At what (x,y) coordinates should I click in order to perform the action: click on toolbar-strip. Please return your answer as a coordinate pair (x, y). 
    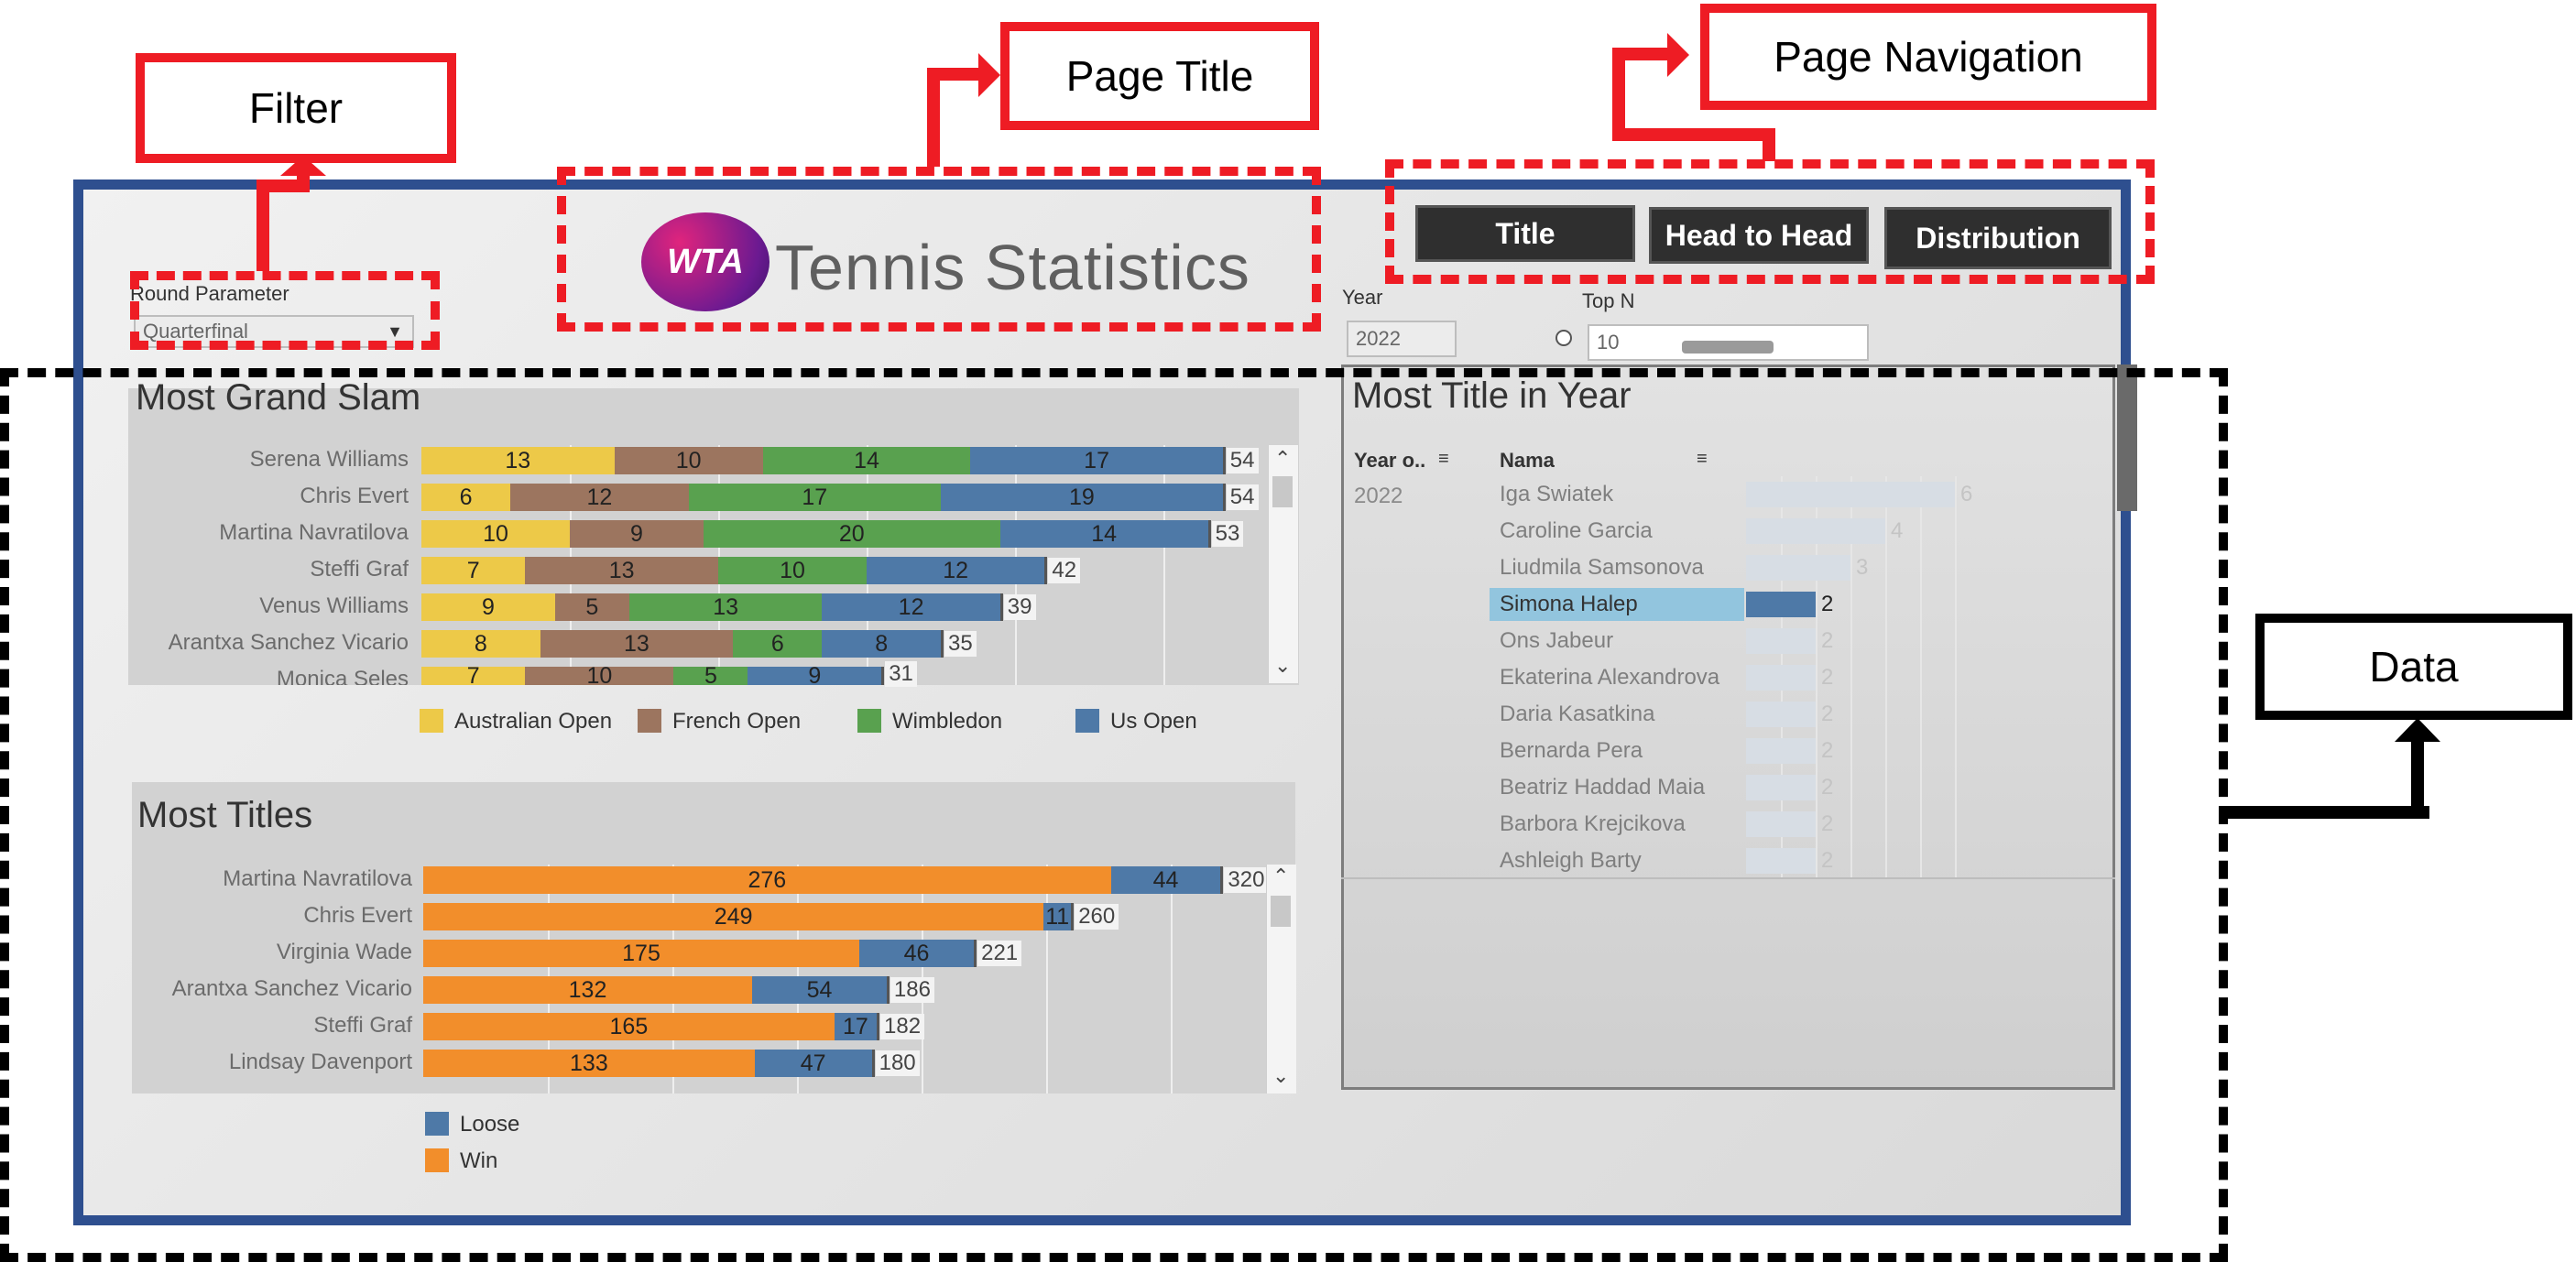
    Looking at the image, I should click on (2127, 437).